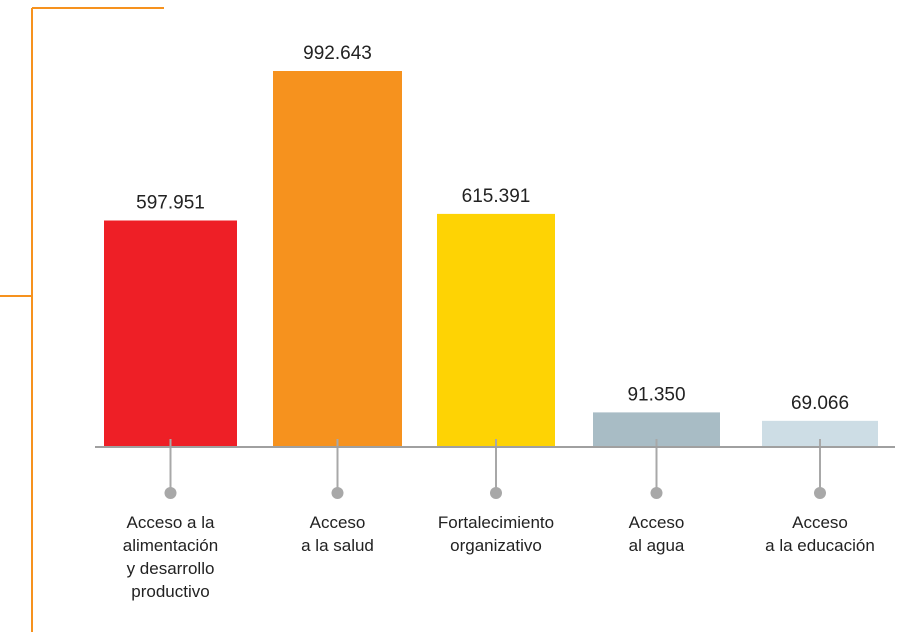 Image resolution: width=909 pixels, height=632 pixels. What do you see at coordinates (496, 522) in the screenshot?
I see `category-label: Fortalecimiento` at bounding box center [496, 522].